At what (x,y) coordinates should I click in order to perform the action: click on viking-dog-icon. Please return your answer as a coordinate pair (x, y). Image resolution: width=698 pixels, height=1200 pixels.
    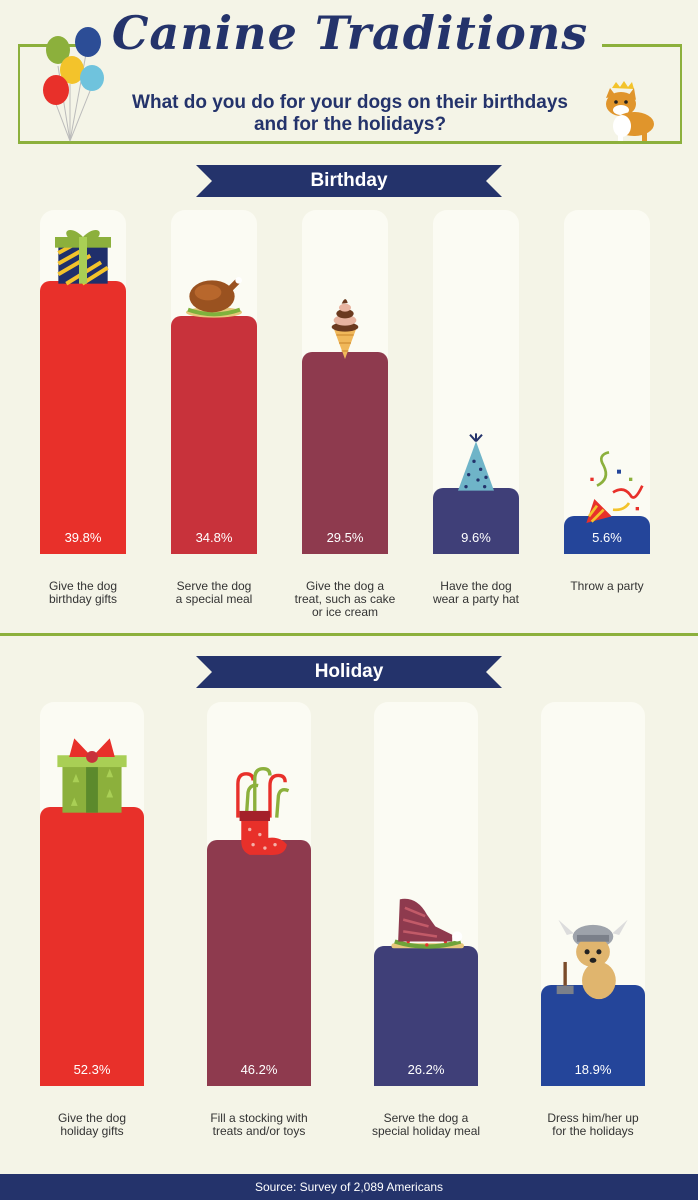
    Looking at the image, I should click on (592, 959).